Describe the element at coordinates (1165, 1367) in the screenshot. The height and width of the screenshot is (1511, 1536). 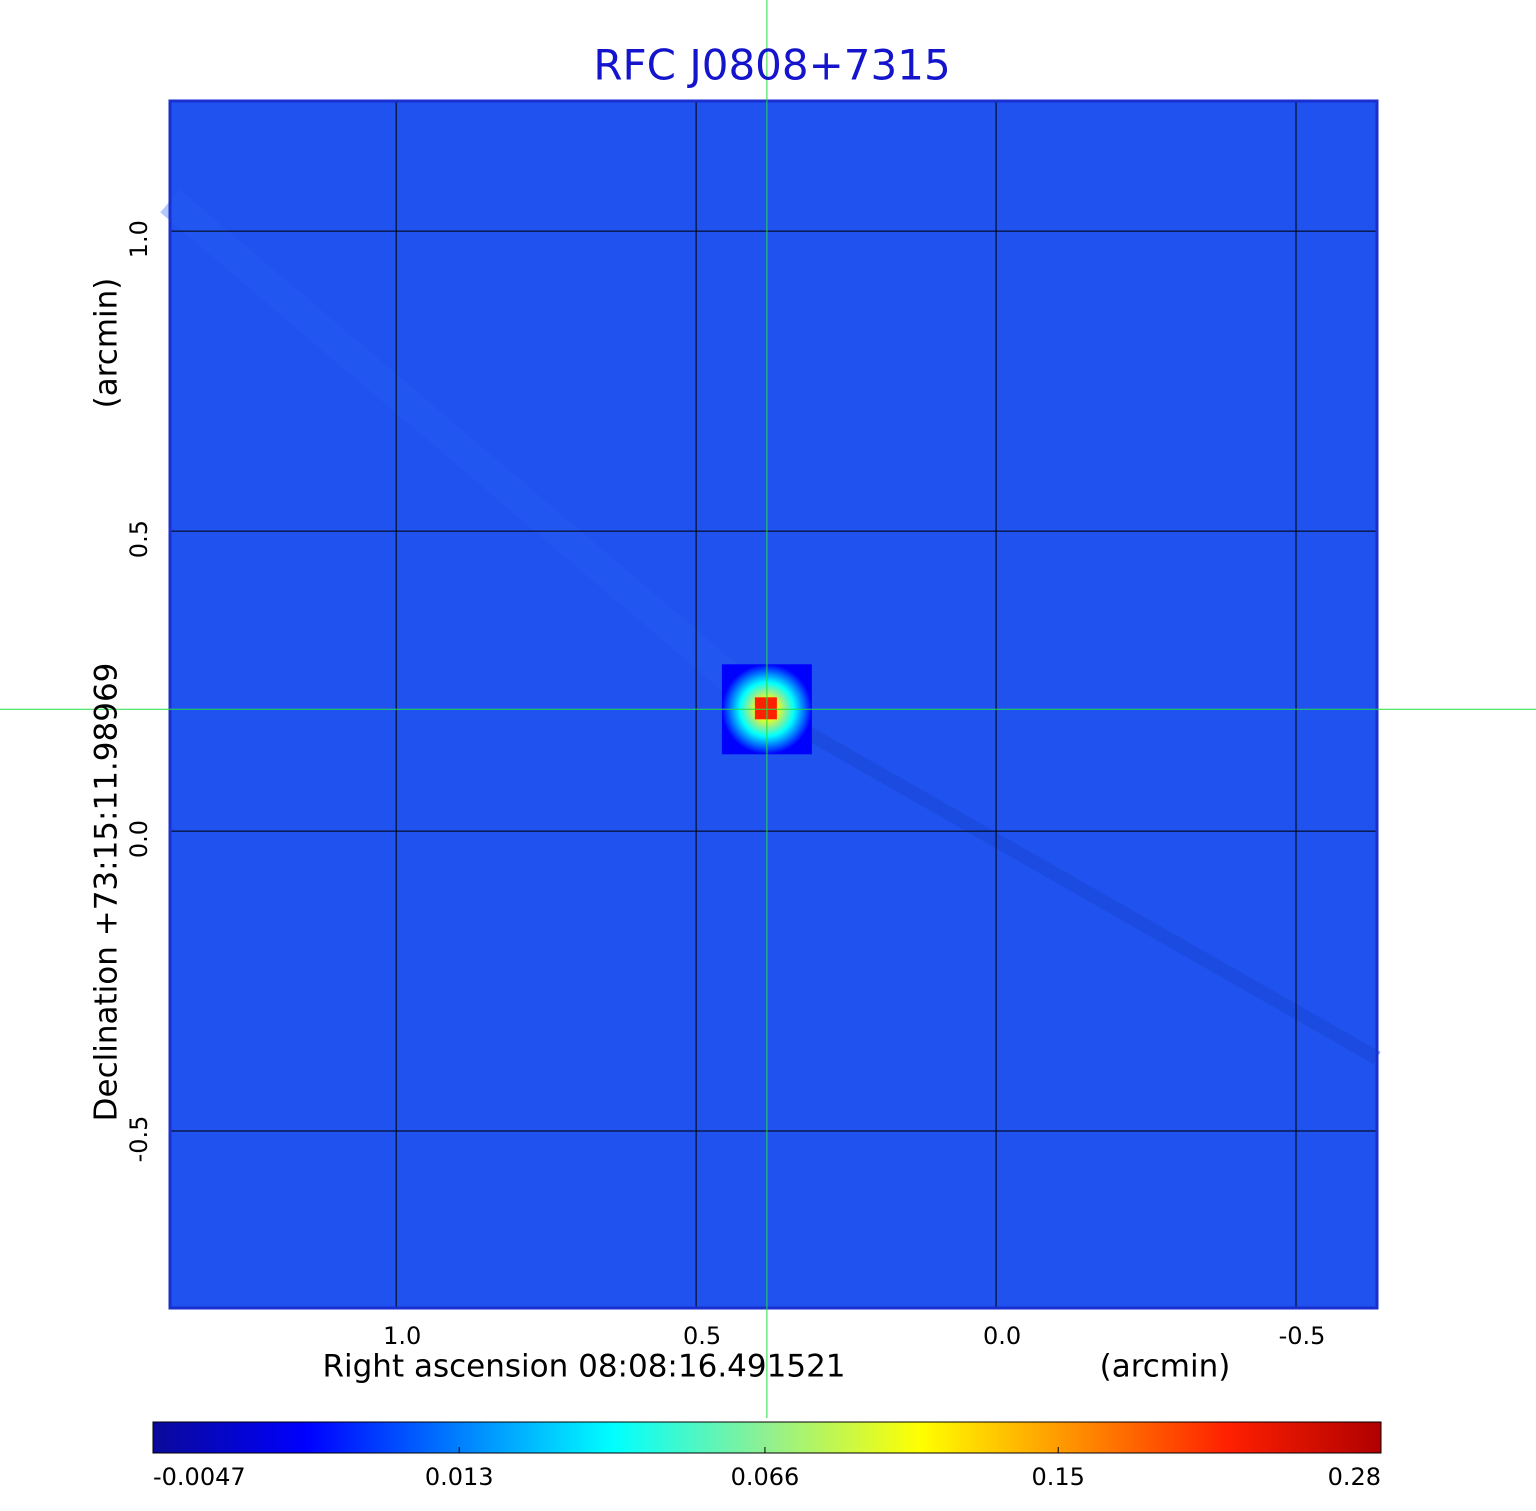
I see `x-axis-unit: (arcmin)` at that location.